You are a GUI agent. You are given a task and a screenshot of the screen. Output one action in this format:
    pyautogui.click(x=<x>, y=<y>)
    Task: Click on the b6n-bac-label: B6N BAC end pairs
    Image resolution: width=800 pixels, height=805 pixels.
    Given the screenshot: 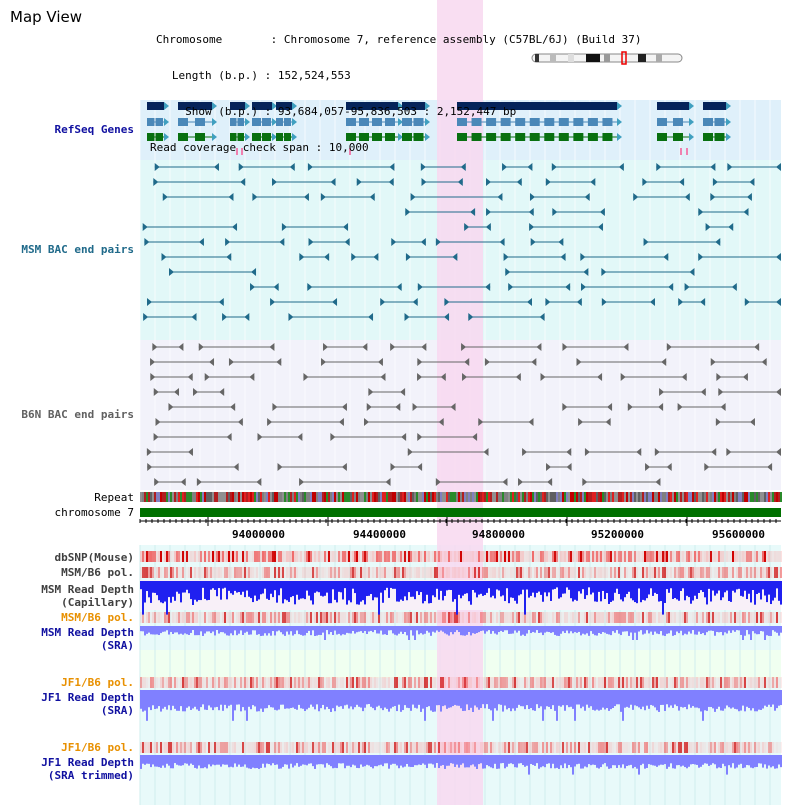 What is the action you would take?
    pyautogui.click(x=77, y=414)
    